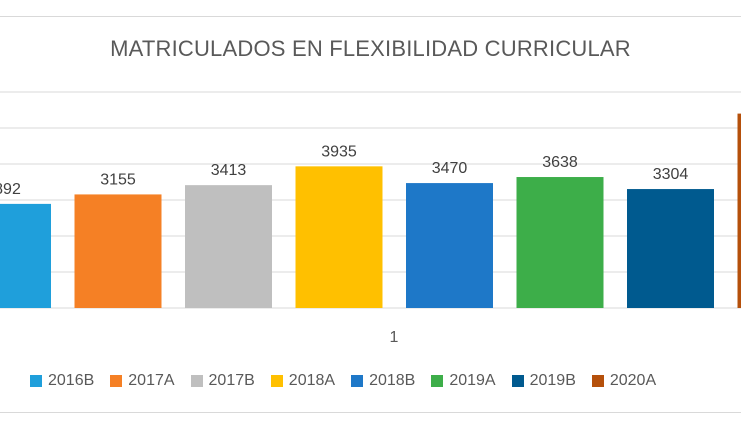 The image size is (741, 429). Describe the element at coordinates (370, 412) in the screenshot. I see `bottom-border` at that location.